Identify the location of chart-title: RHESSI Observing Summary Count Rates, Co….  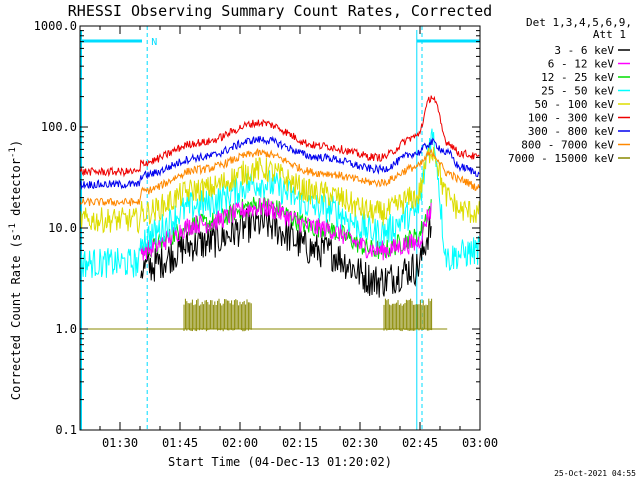
(280, 11).